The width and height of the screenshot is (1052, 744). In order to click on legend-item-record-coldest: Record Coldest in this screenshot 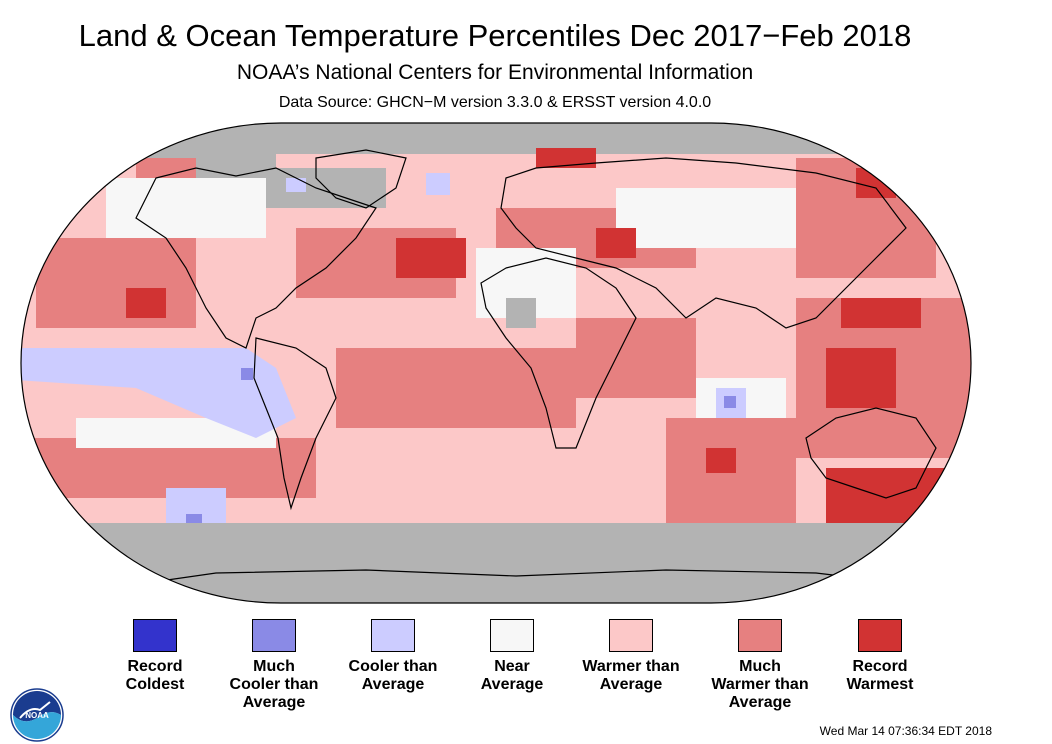, I will do `click(155, 656)`.